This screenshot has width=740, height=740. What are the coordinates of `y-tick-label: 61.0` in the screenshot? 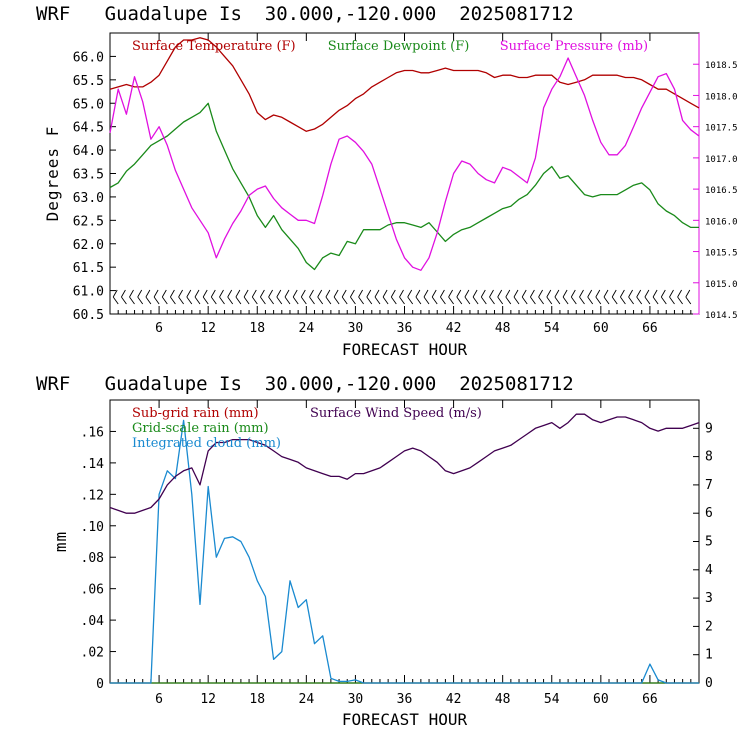 It's located at (88, 292).